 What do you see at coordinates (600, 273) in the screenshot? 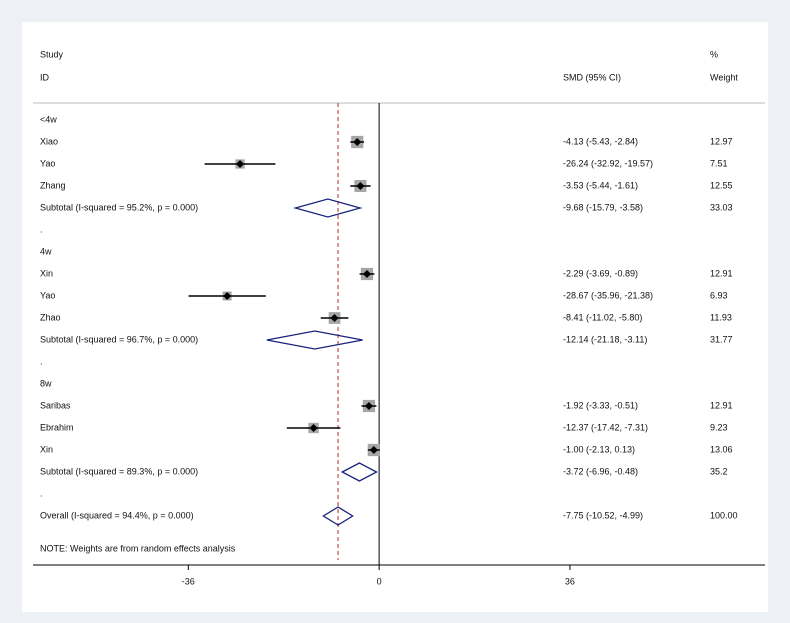
I see `ci-label: -2.29 (-3.69, -0.89)` at bounding box center [600, 273].